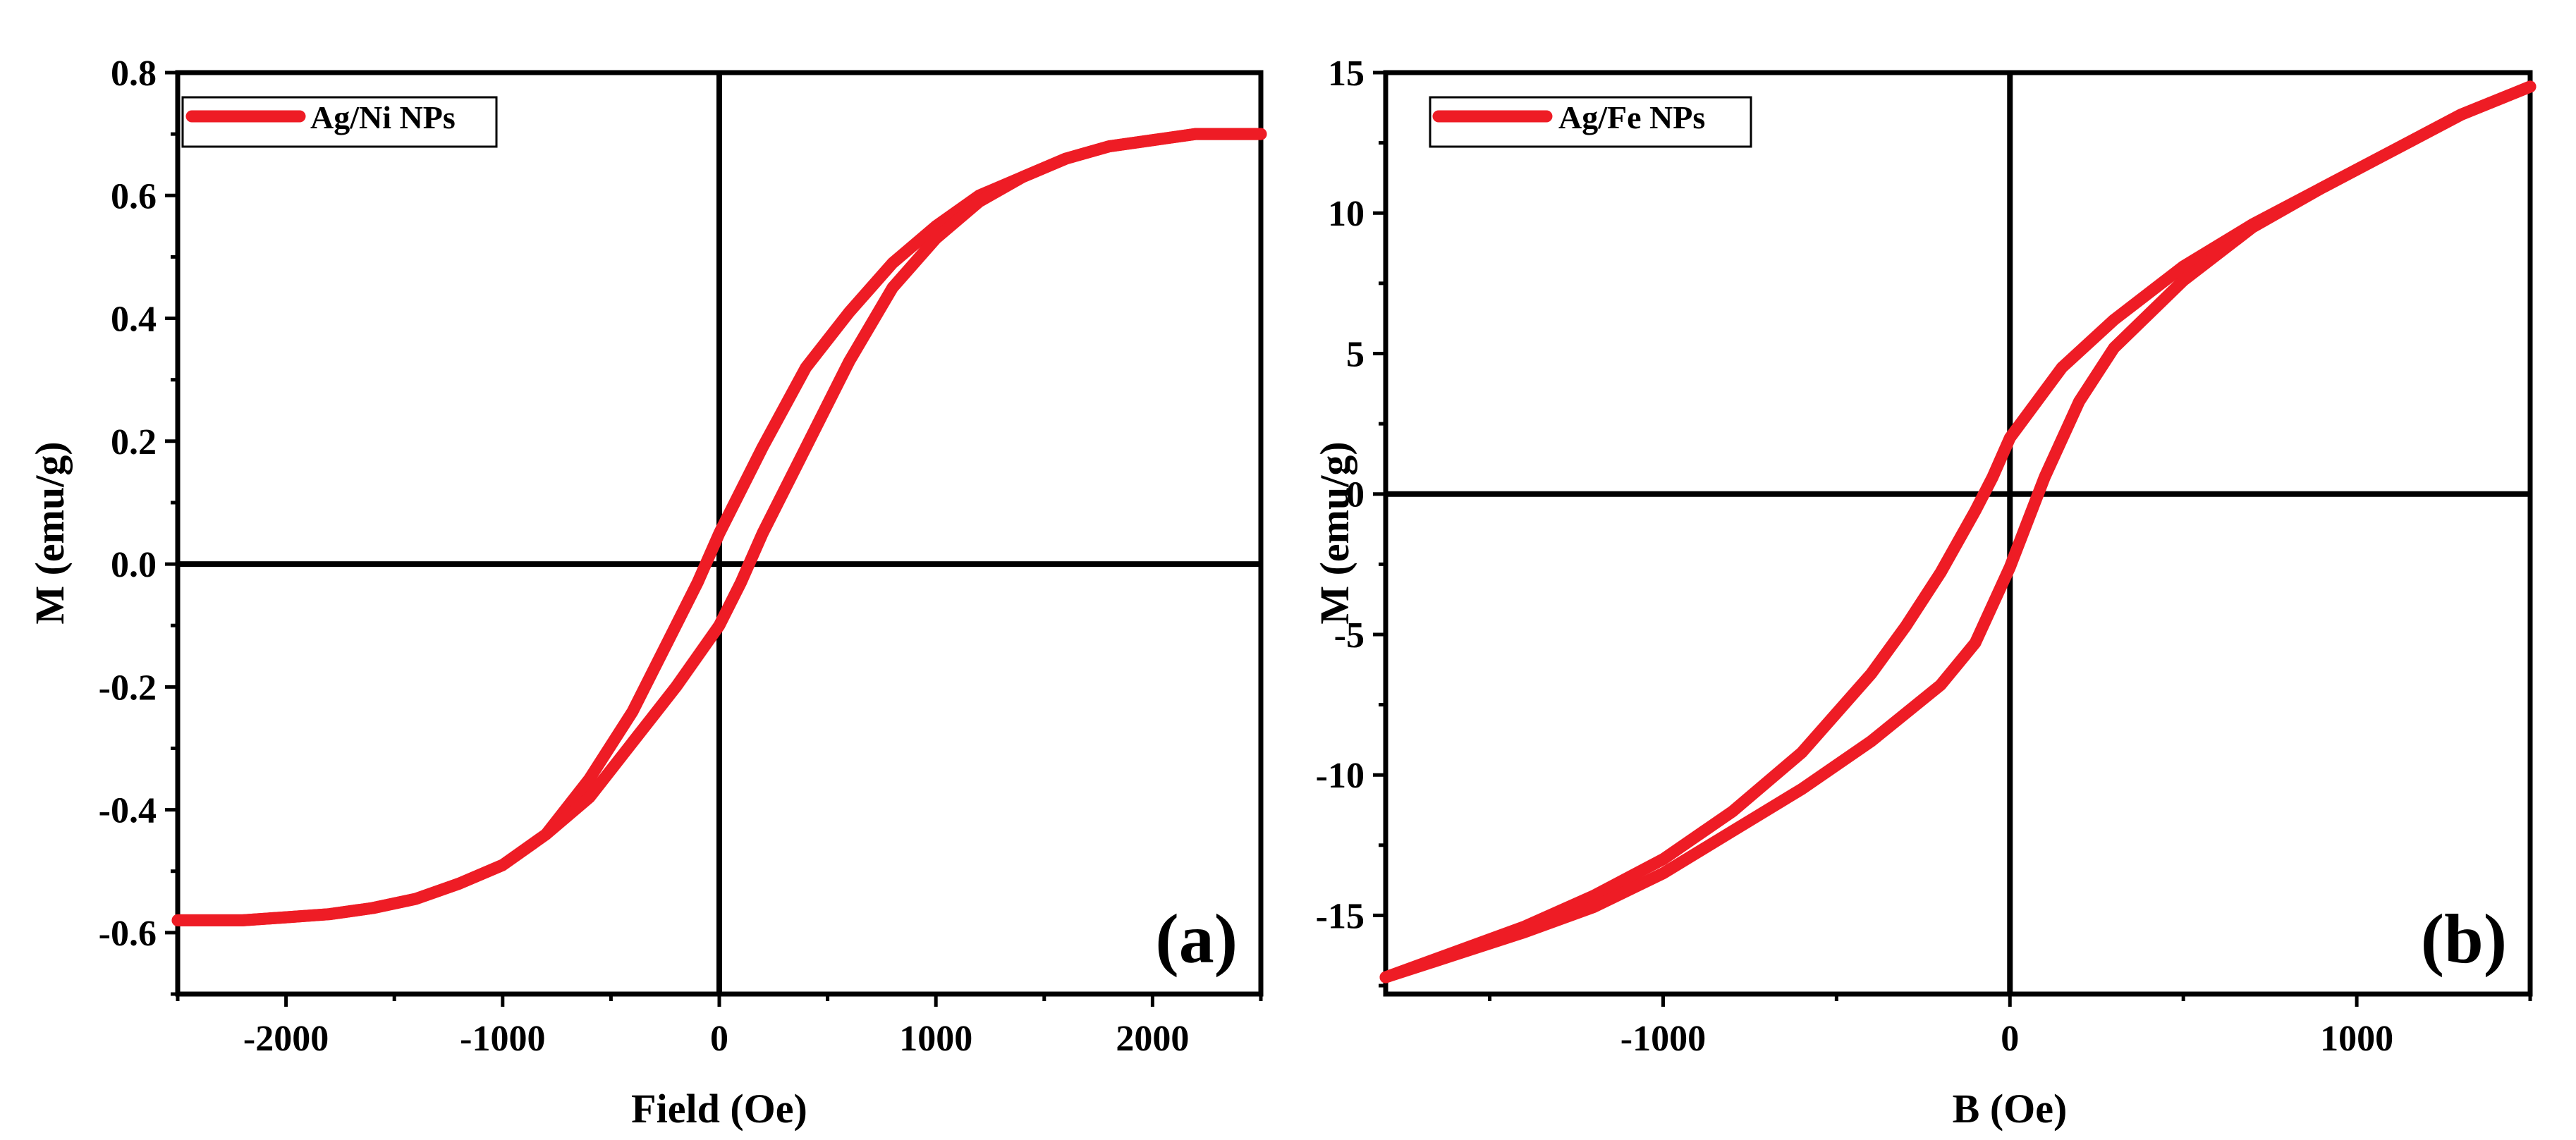 The image size is (2576, 1140). What do you see at coordinates (1341, 776) in the screenshot?
I see `y-tick-label-b: -10` at bounding box center [1341, 776].